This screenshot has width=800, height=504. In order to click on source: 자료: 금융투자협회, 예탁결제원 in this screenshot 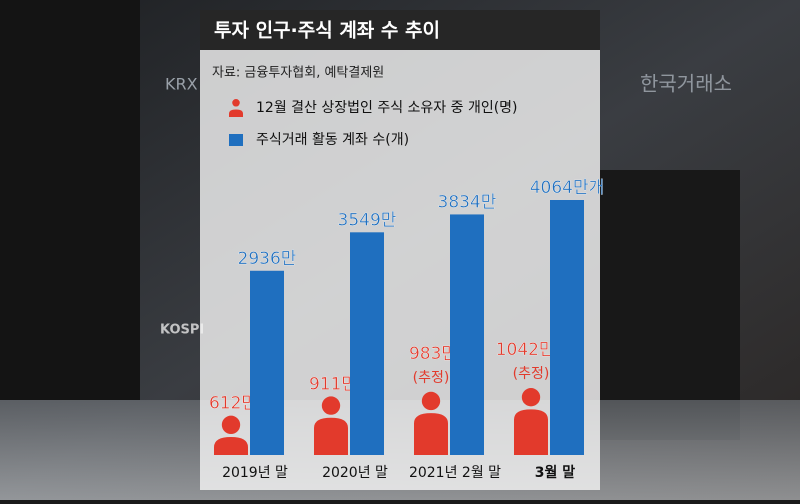, I will do `click(298, 73)`.